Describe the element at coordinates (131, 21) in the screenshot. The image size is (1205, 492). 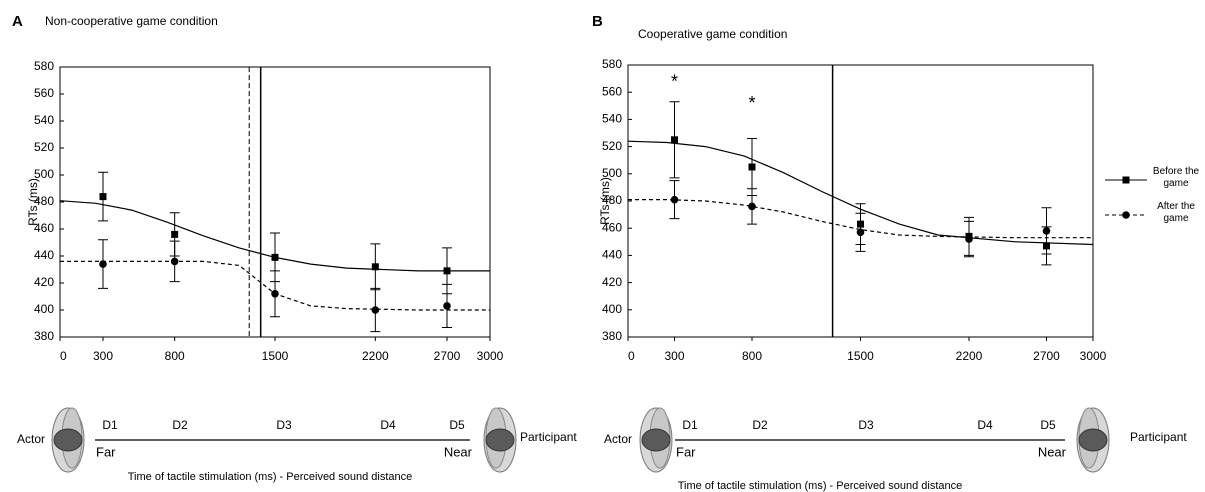
I see `chart-title: Non-cooperative game condition` at that location.